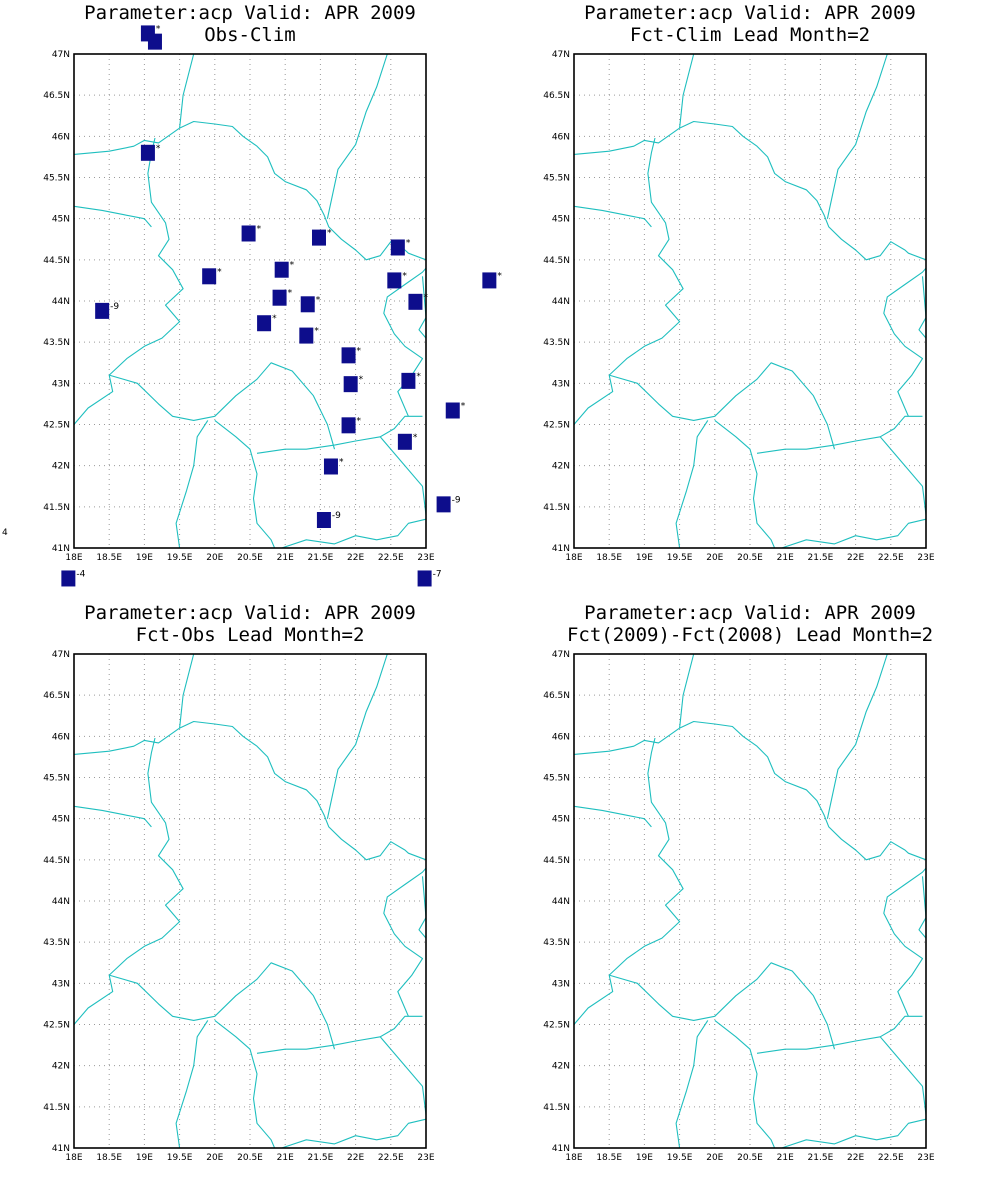  Describe the element at coordinates (336, 516) in the screenshot. I see `station-value-label: -9` at that location.